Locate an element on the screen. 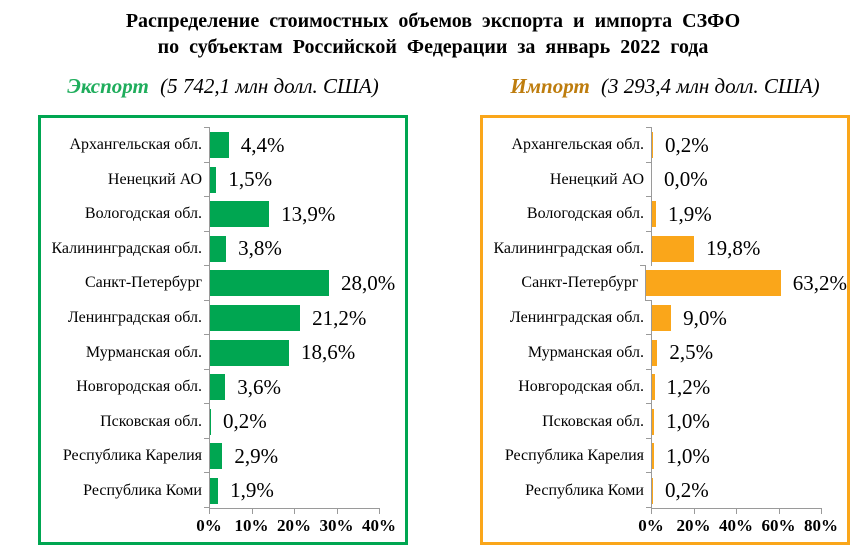 The image size is (866, 554). chart-row: Архангельская обл. 4,4% is located at coordinates (223, 145).